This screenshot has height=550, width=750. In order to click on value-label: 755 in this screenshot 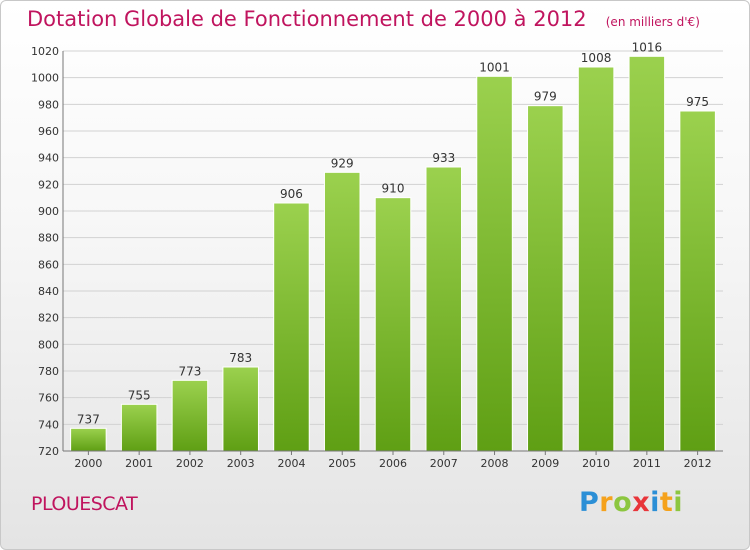, I will do `click(139, 395)`.